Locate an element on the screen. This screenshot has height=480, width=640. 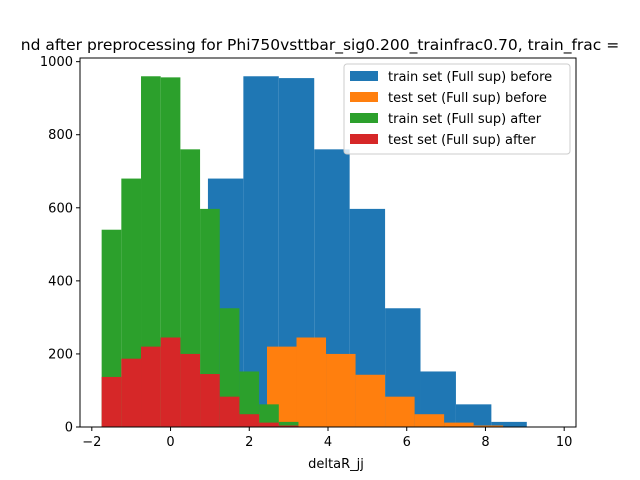
x-tick-label: 4 is located at coordinates (328, 442).